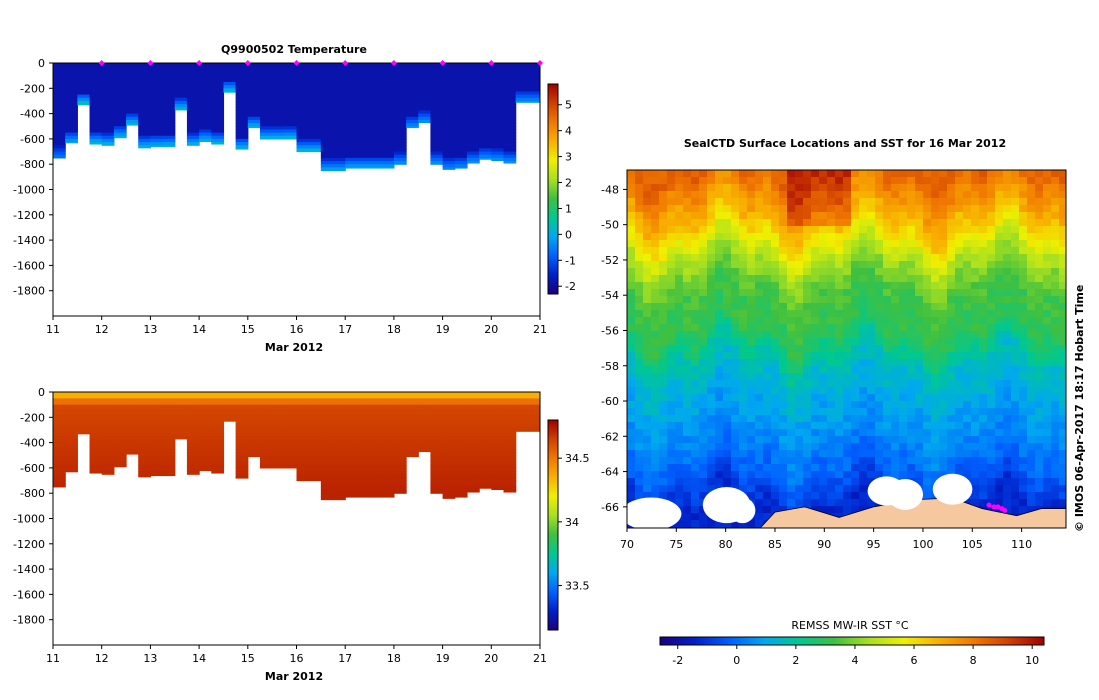  What do you see at coordinates (570, 286) in the screenshot?
I see `colorbar-tick-label: -2` at bounding box center [570, 286].